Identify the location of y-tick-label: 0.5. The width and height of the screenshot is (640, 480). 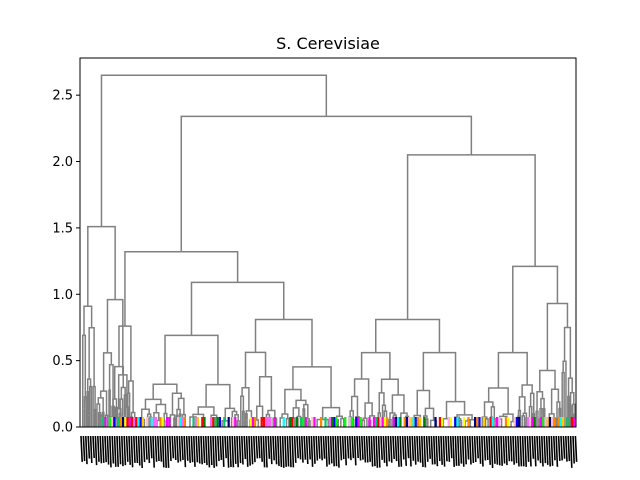
(62, 361).